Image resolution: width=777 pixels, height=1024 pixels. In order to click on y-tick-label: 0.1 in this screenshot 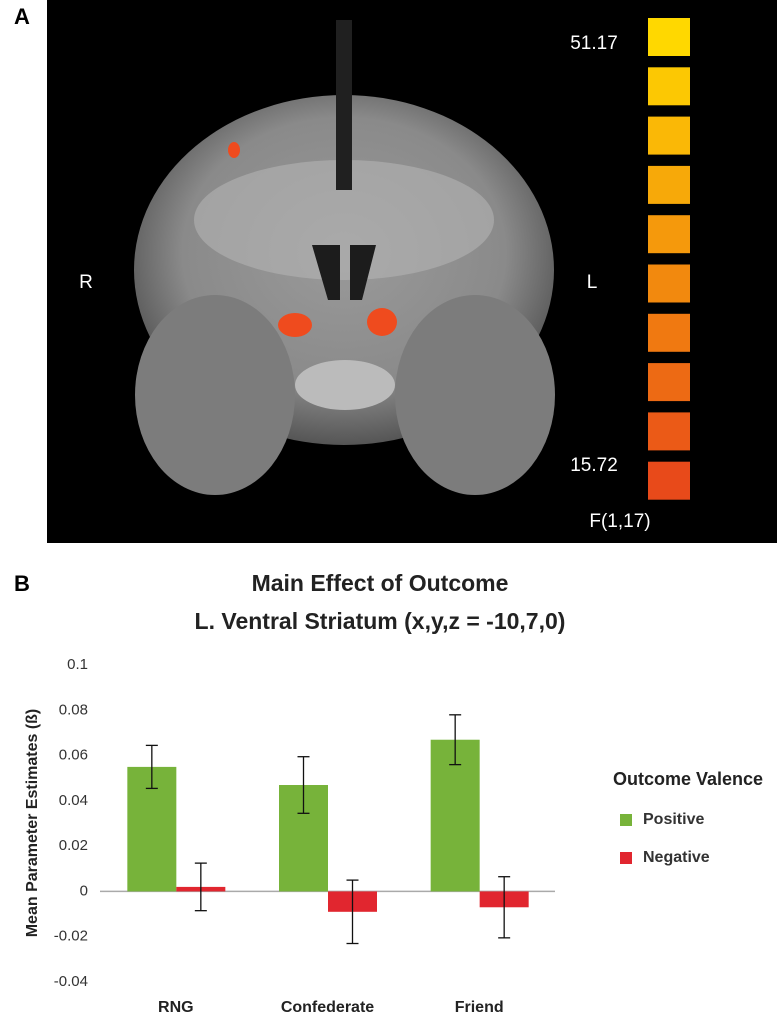, I will do `click(77, 664)`.